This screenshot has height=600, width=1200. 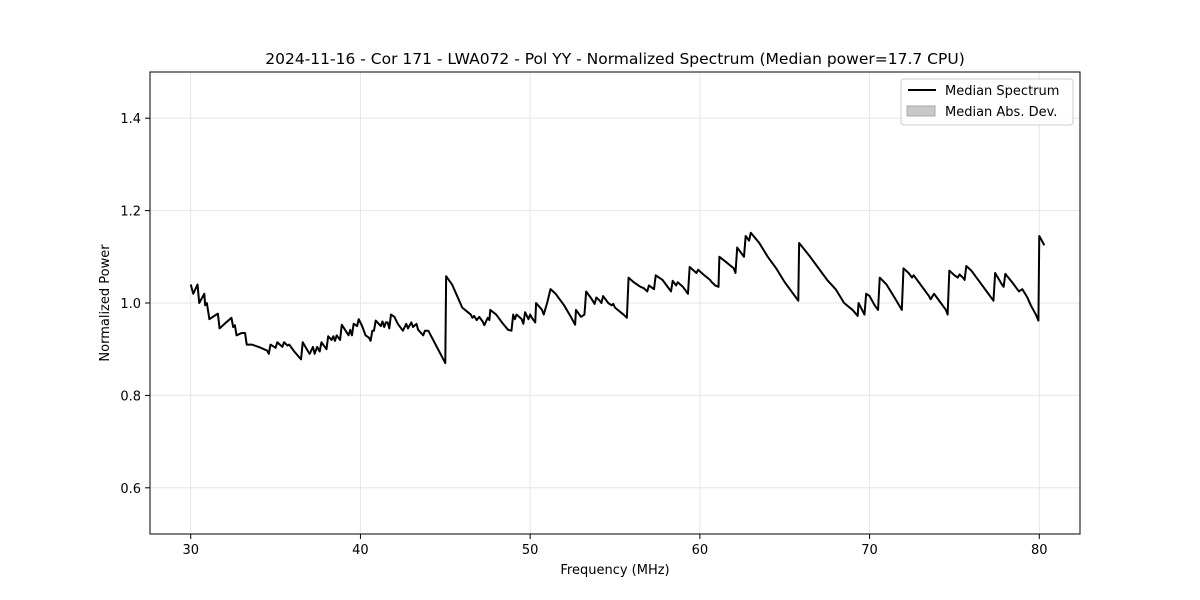 I want to click on y-tick-label: 0.6, so click(x=130, y=489).